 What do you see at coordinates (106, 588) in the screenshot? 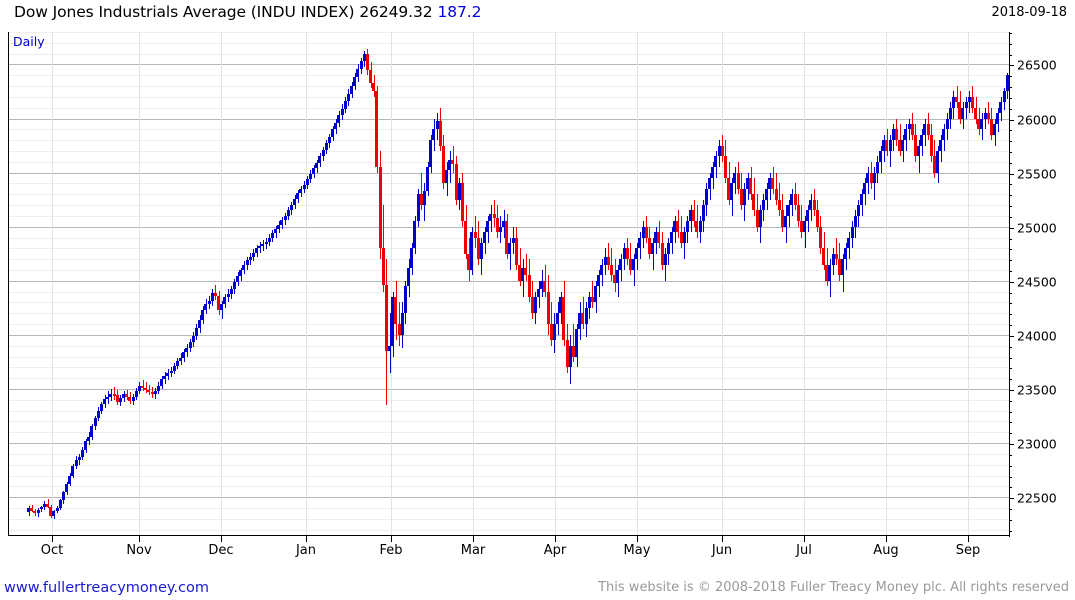
I see `site-url: www.fullertreacymoney.com` at bounding box center [106, 588].